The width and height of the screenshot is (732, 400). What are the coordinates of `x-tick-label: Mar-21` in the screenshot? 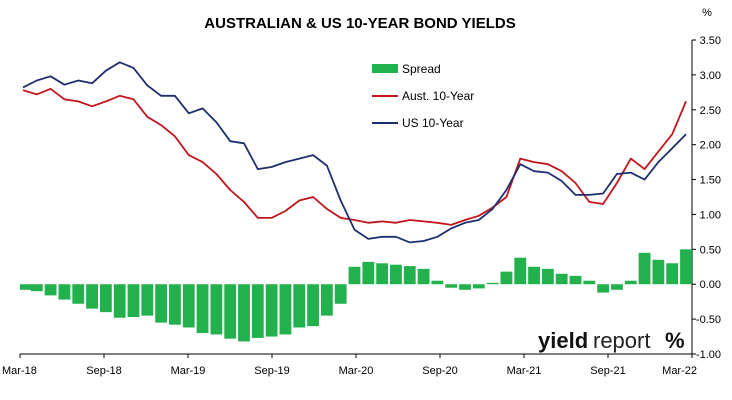 It's located at (524, 371).